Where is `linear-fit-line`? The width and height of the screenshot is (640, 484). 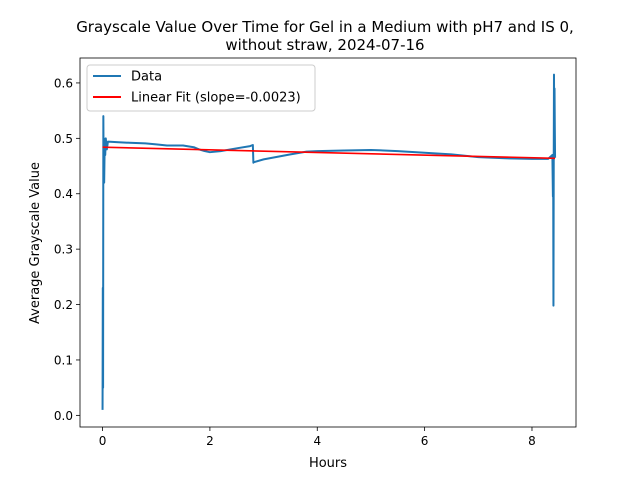 linear-fit-line is located at coordinates (329, 153).